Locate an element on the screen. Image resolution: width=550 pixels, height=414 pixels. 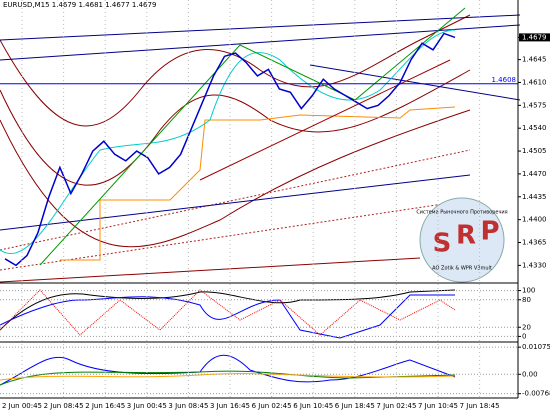
y-tick-label: 0.00 is located at coordinates (530, 374).